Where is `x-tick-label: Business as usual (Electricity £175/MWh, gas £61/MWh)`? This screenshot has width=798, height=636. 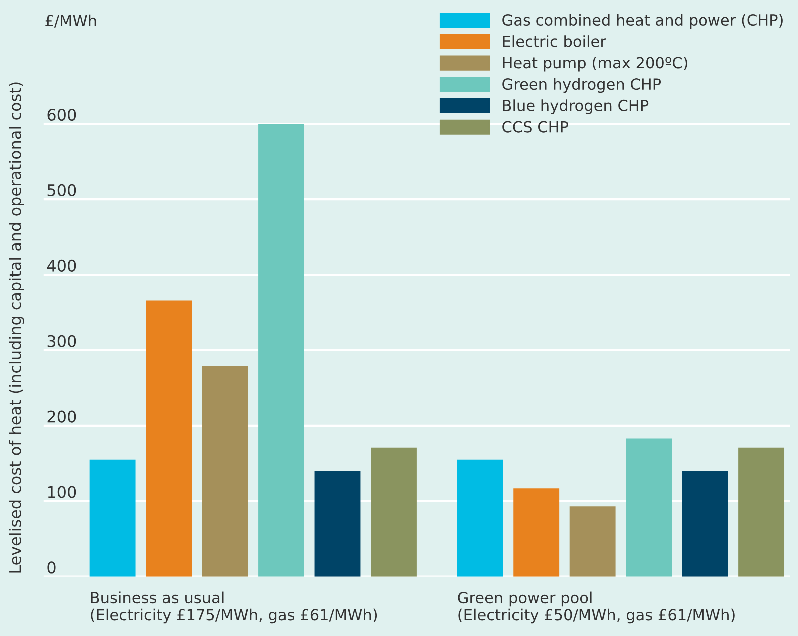 x-tick-label: Business as usual (Electricity £175/MWh, gas £61/MWh) is located at coordinates (234, 608).